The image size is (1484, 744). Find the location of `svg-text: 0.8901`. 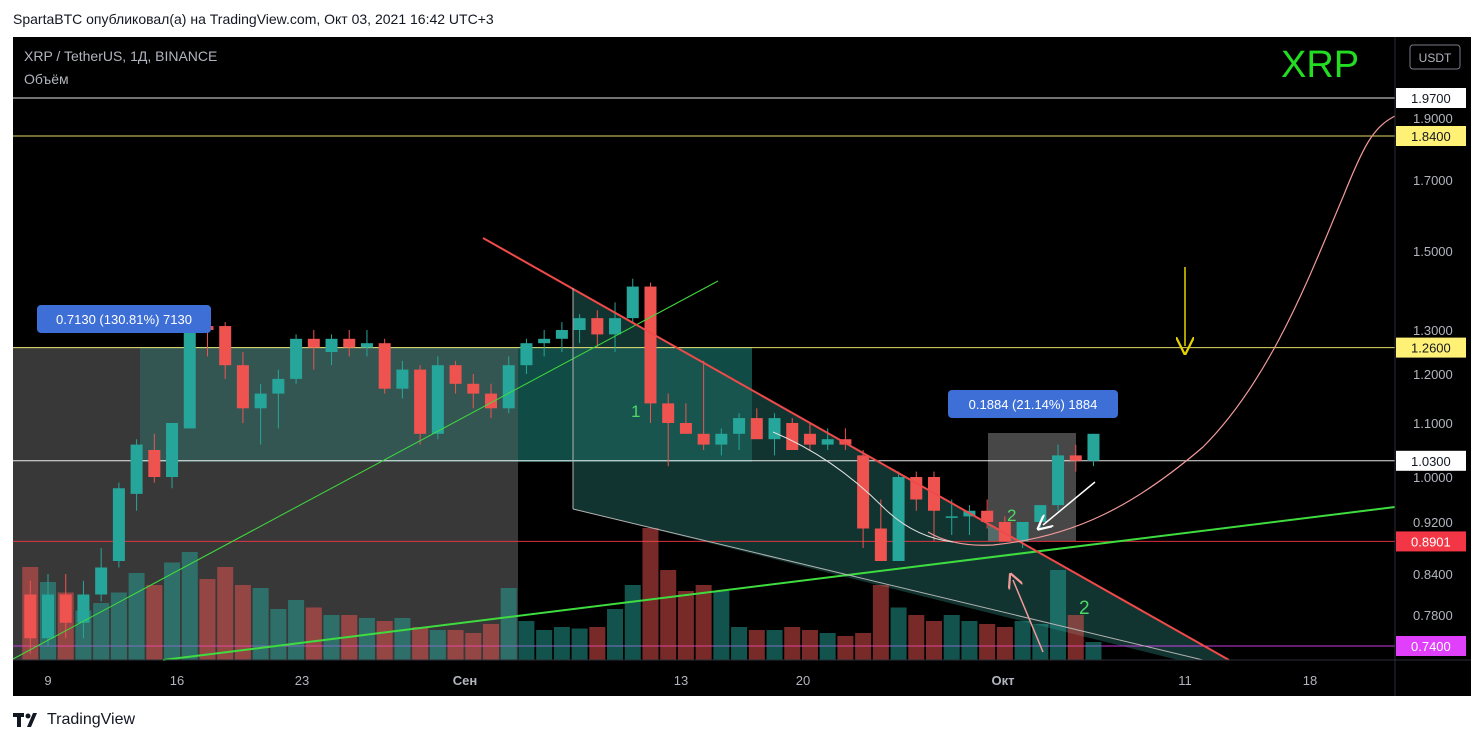

svg-text: 0.8901 is located at coordinates (1431, 541).